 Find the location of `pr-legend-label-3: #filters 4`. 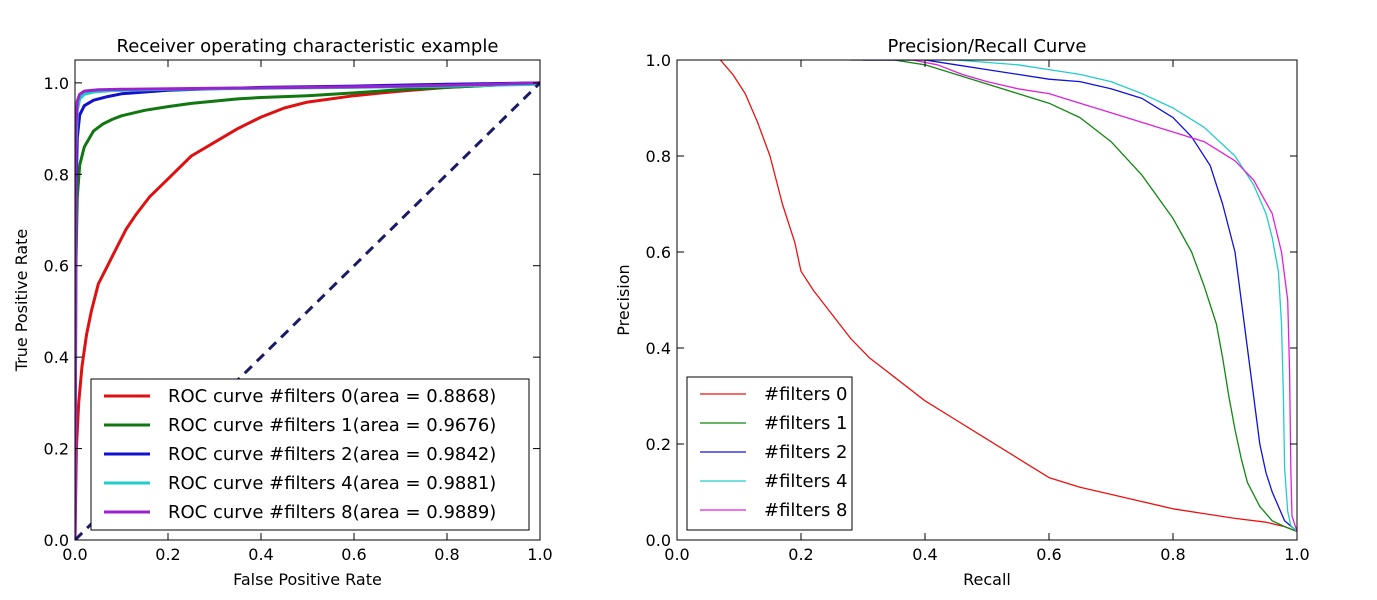

pr-legend-label-3: #filters 4 is located at coordinates (806, 481).